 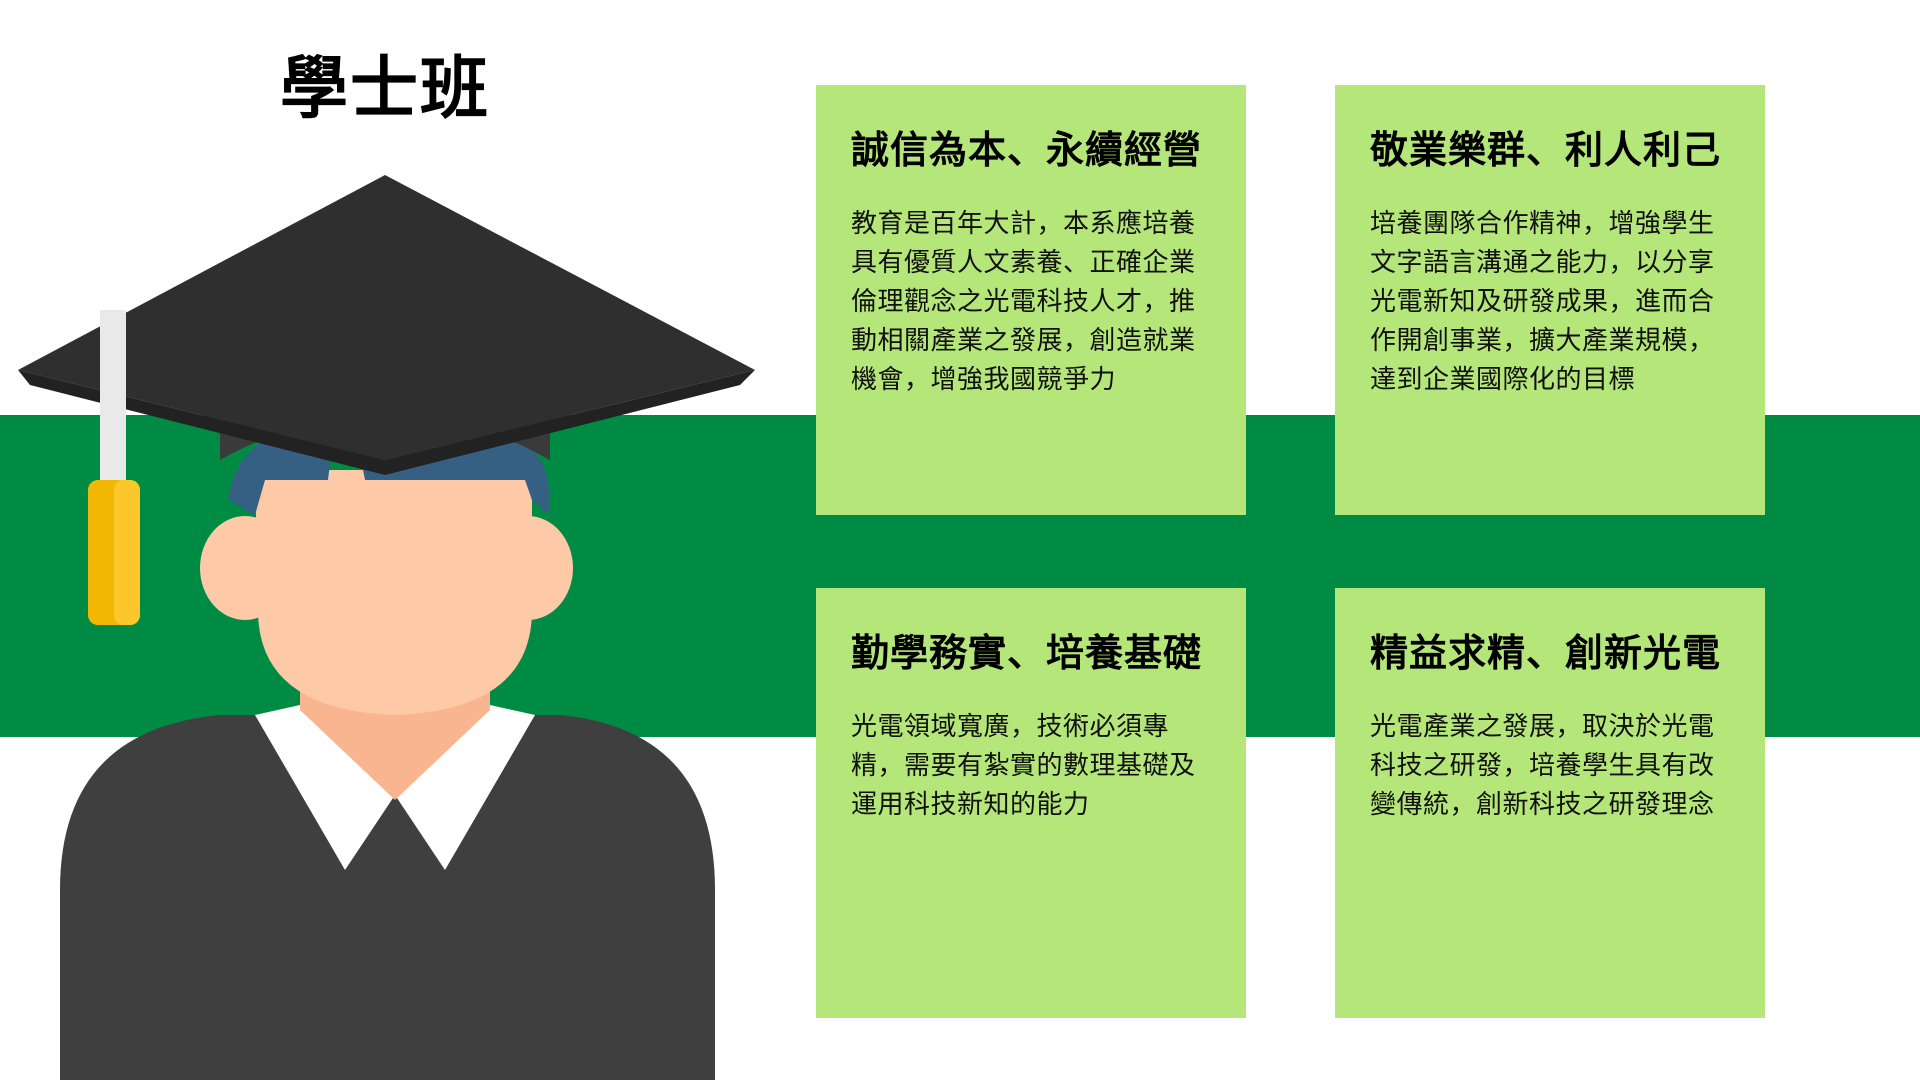 What do you see at coordinates (1546, 150) in the screenshot?
I see `card-title: 敬業樂群、利人利己` at bounding box center [1546, 150].